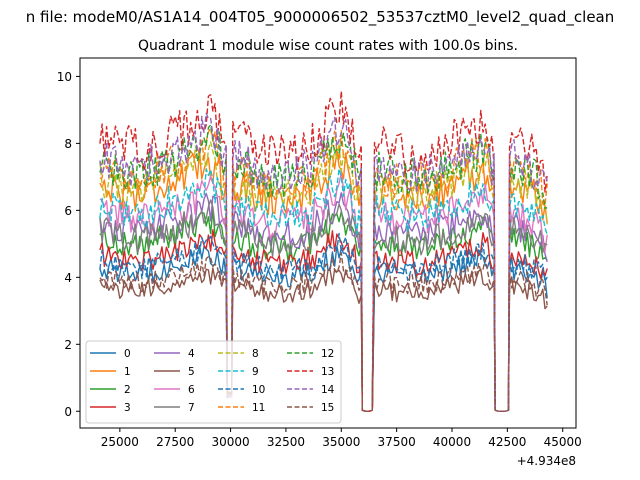 Image resolution: width=640 pixels, height=480 pixels. I want to click on legend-label: 0, so click(127, 354).